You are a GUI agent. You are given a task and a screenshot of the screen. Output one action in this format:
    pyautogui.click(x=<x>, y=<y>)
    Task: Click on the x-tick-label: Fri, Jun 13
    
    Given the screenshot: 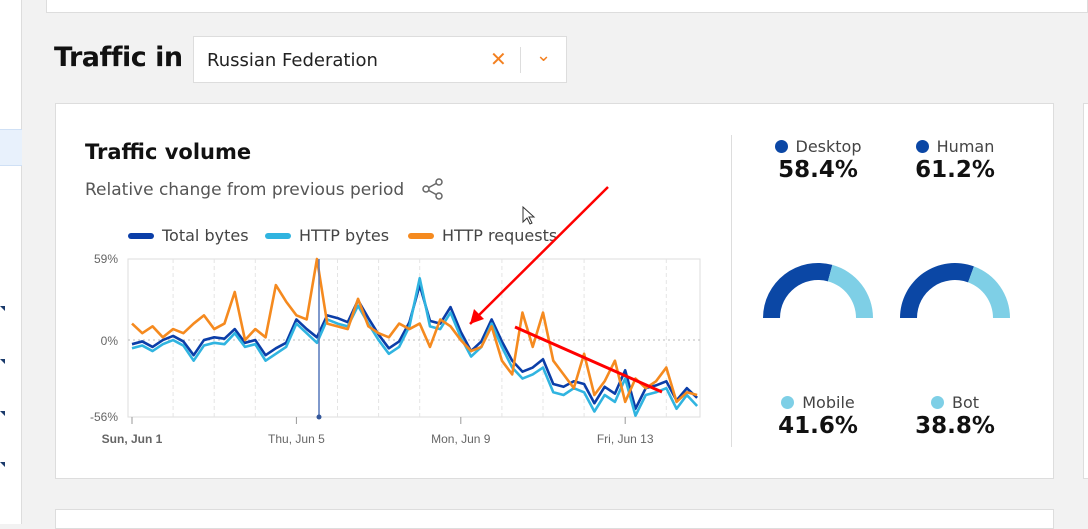 What is the action you would take?
    pyautogui.click(x=625, y=439)
    